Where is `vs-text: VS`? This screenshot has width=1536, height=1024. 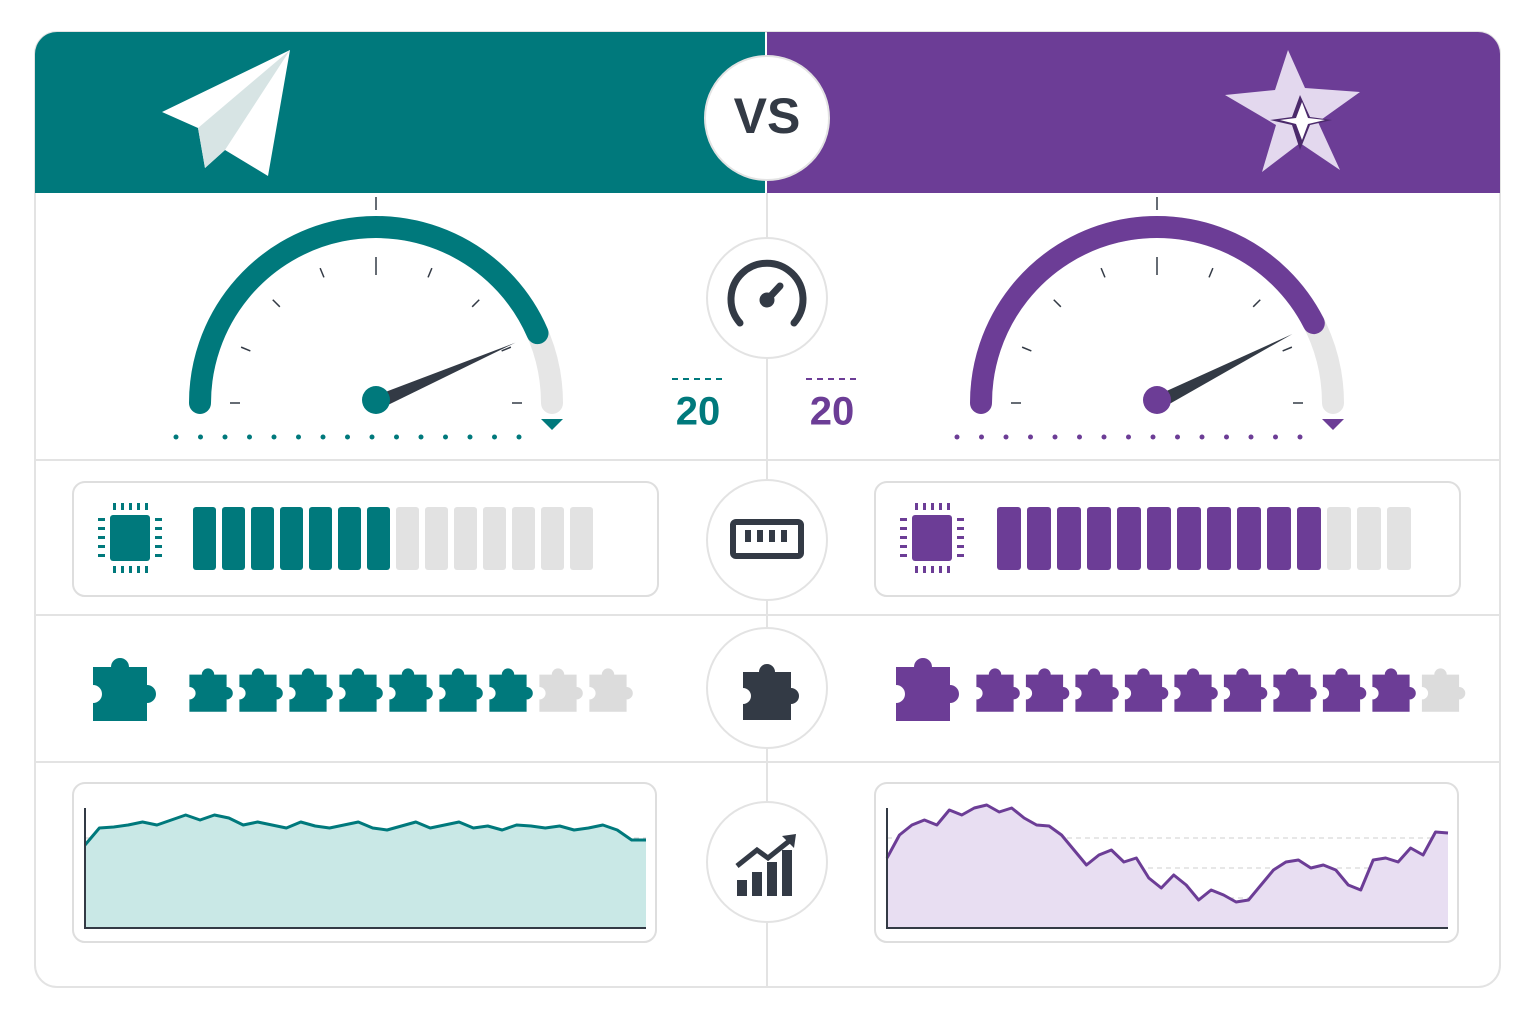
vs-text: VS is located at coordinates (767, 116).